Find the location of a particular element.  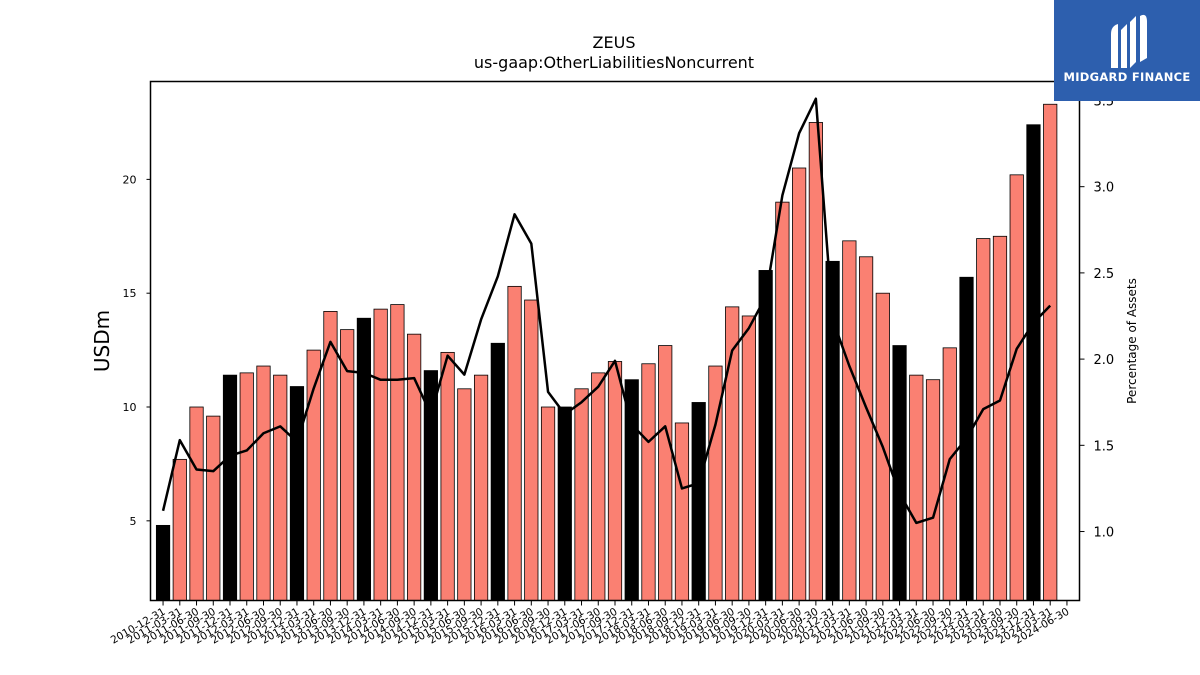

y2-tick-label: 1.0 is located at coordinates (1104, 533).